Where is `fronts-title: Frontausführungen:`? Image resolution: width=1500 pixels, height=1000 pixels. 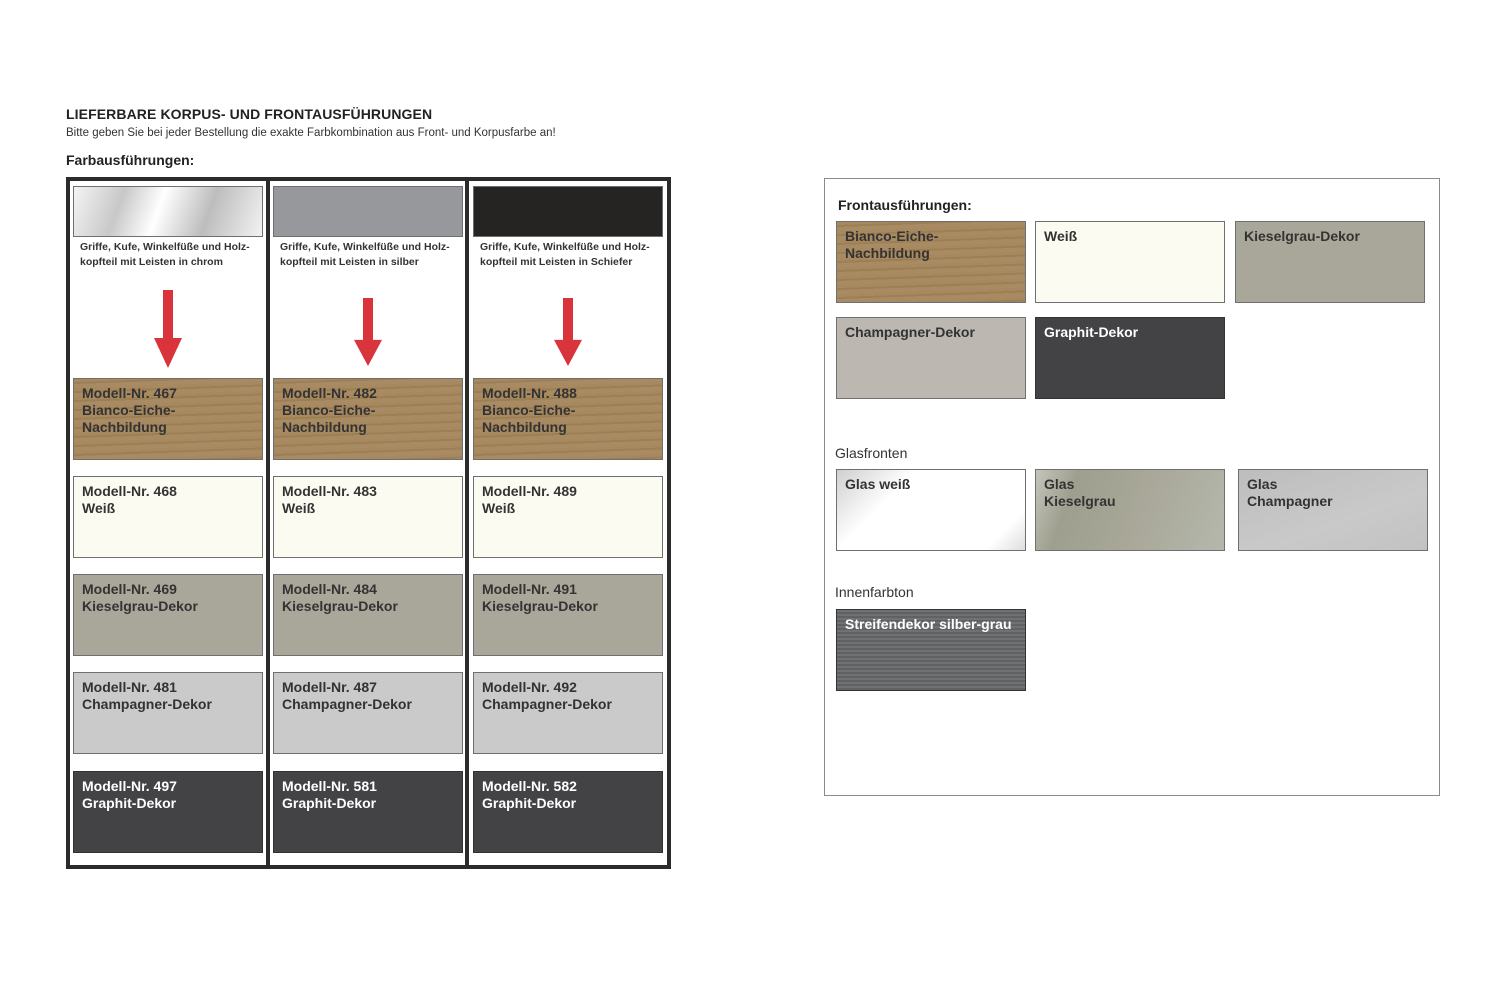
fronts-title: Frontausführungen: is located at coordinates (905, 205).